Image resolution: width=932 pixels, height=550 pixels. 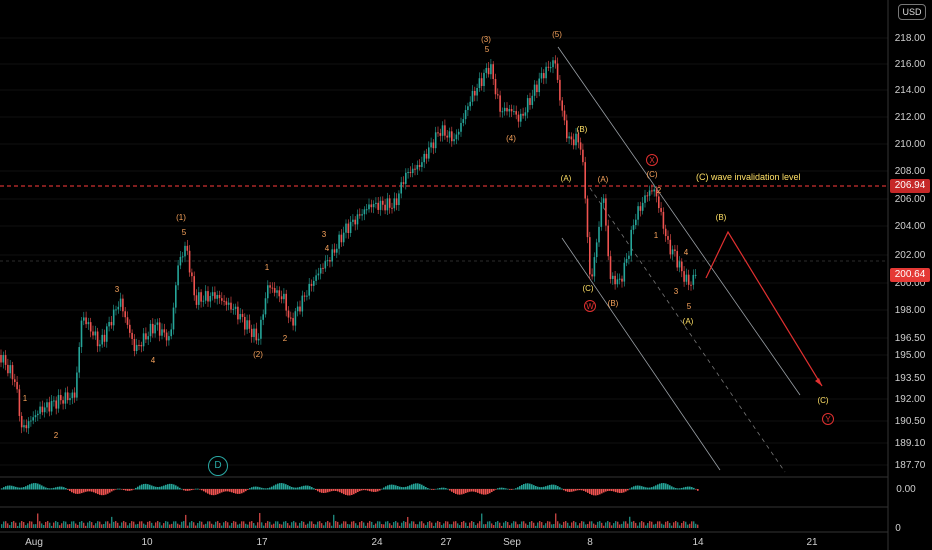 I want to click on indicator-d-badge: D, so click(x=218, y=466).